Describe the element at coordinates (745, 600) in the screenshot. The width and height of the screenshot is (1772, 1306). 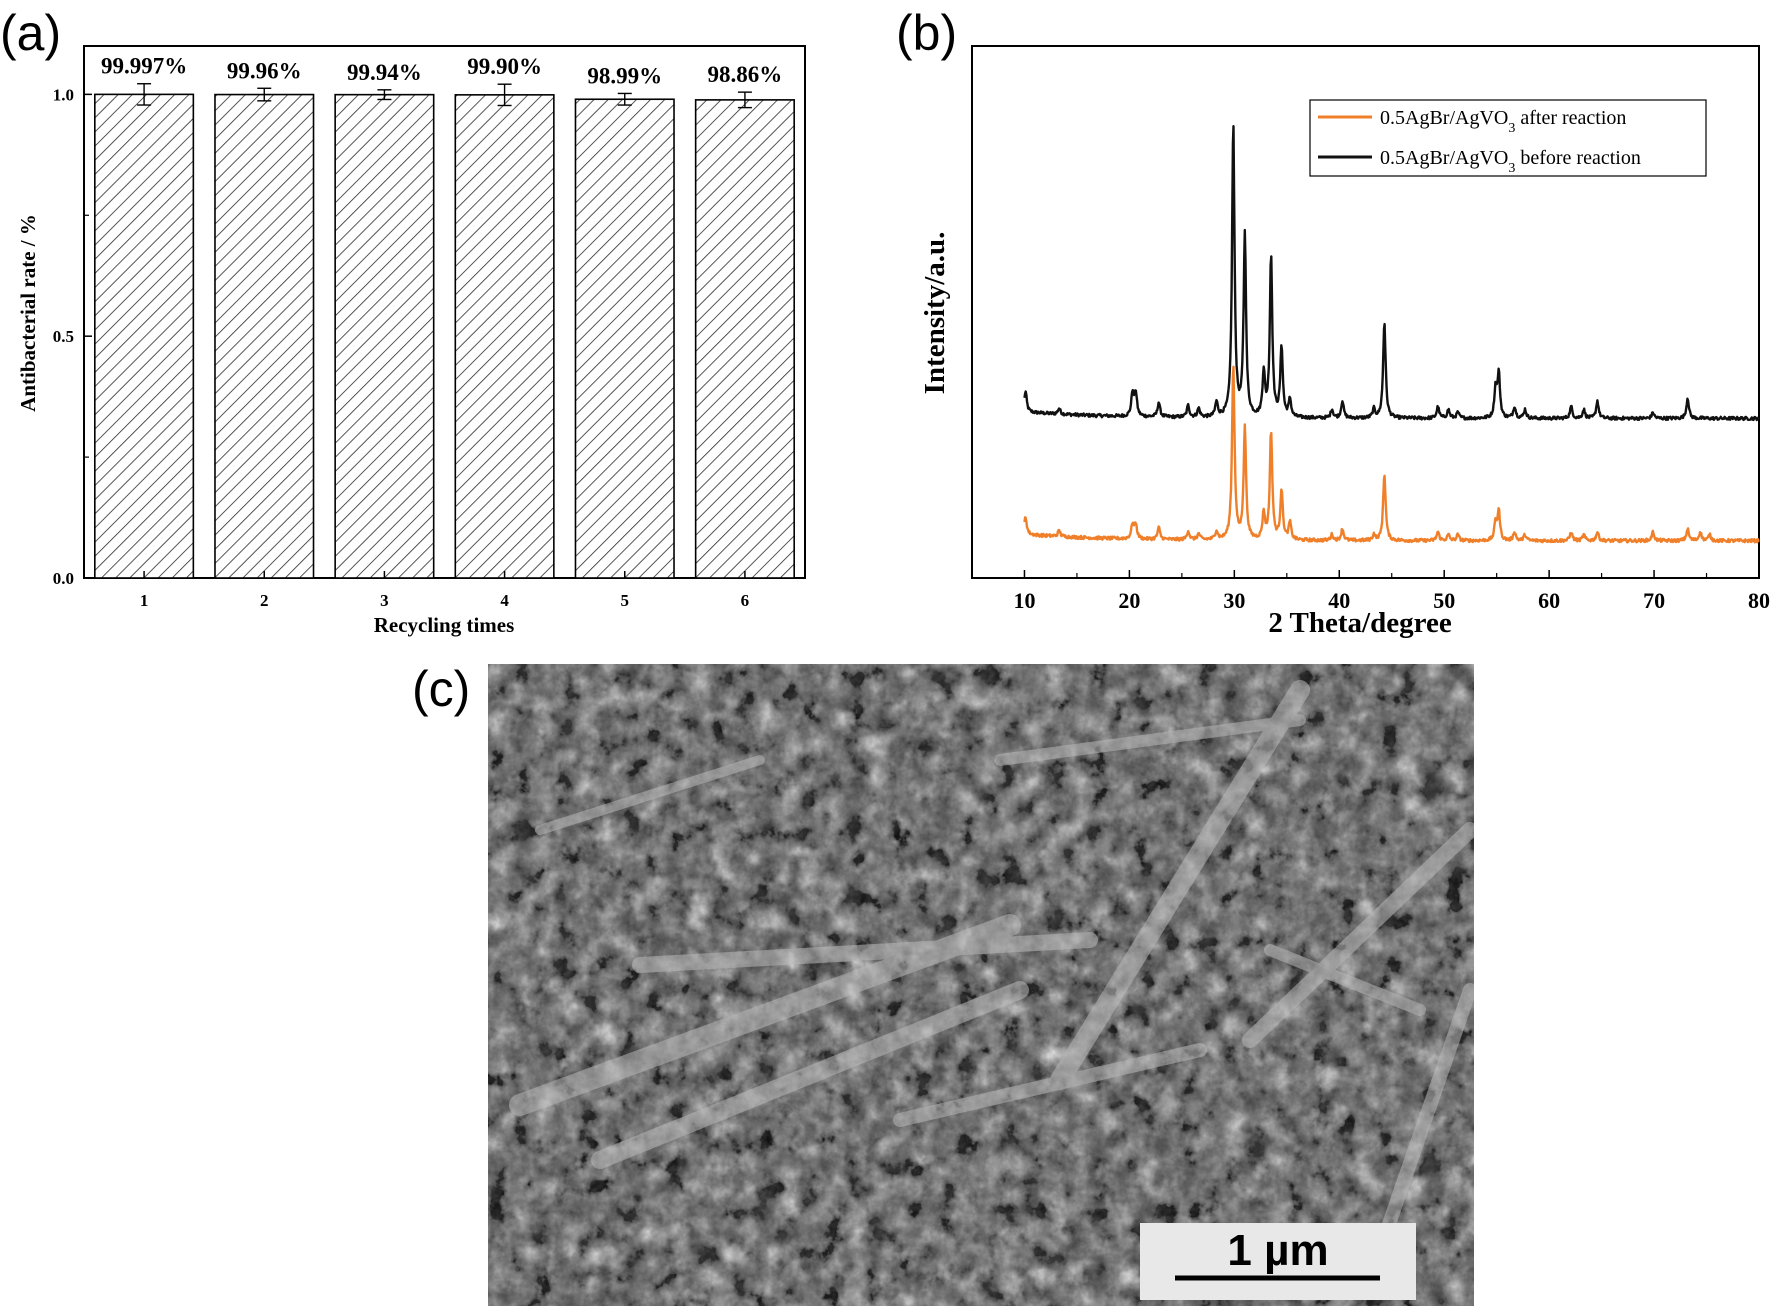
I see `x-tick-label-a: 6` at that location.